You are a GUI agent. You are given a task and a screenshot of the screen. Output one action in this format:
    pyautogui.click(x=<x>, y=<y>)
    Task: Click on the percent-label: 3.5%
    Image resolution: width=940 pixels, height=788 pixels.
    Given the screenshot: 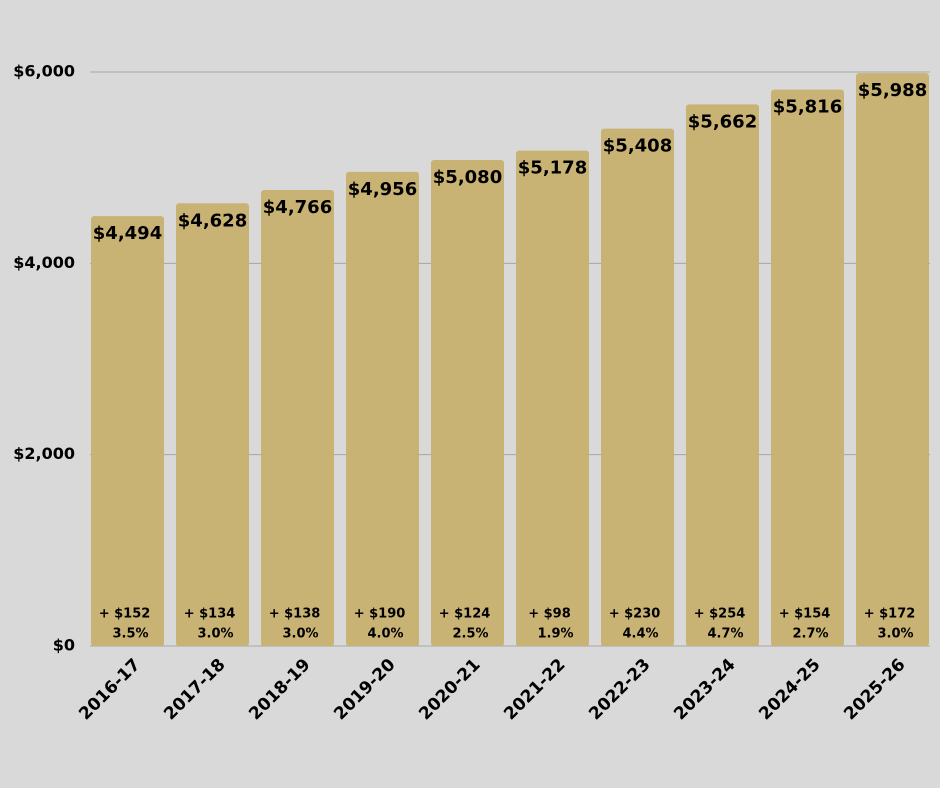 What is the action you would take?
    pyautogui.click(x=130, y=634)
    